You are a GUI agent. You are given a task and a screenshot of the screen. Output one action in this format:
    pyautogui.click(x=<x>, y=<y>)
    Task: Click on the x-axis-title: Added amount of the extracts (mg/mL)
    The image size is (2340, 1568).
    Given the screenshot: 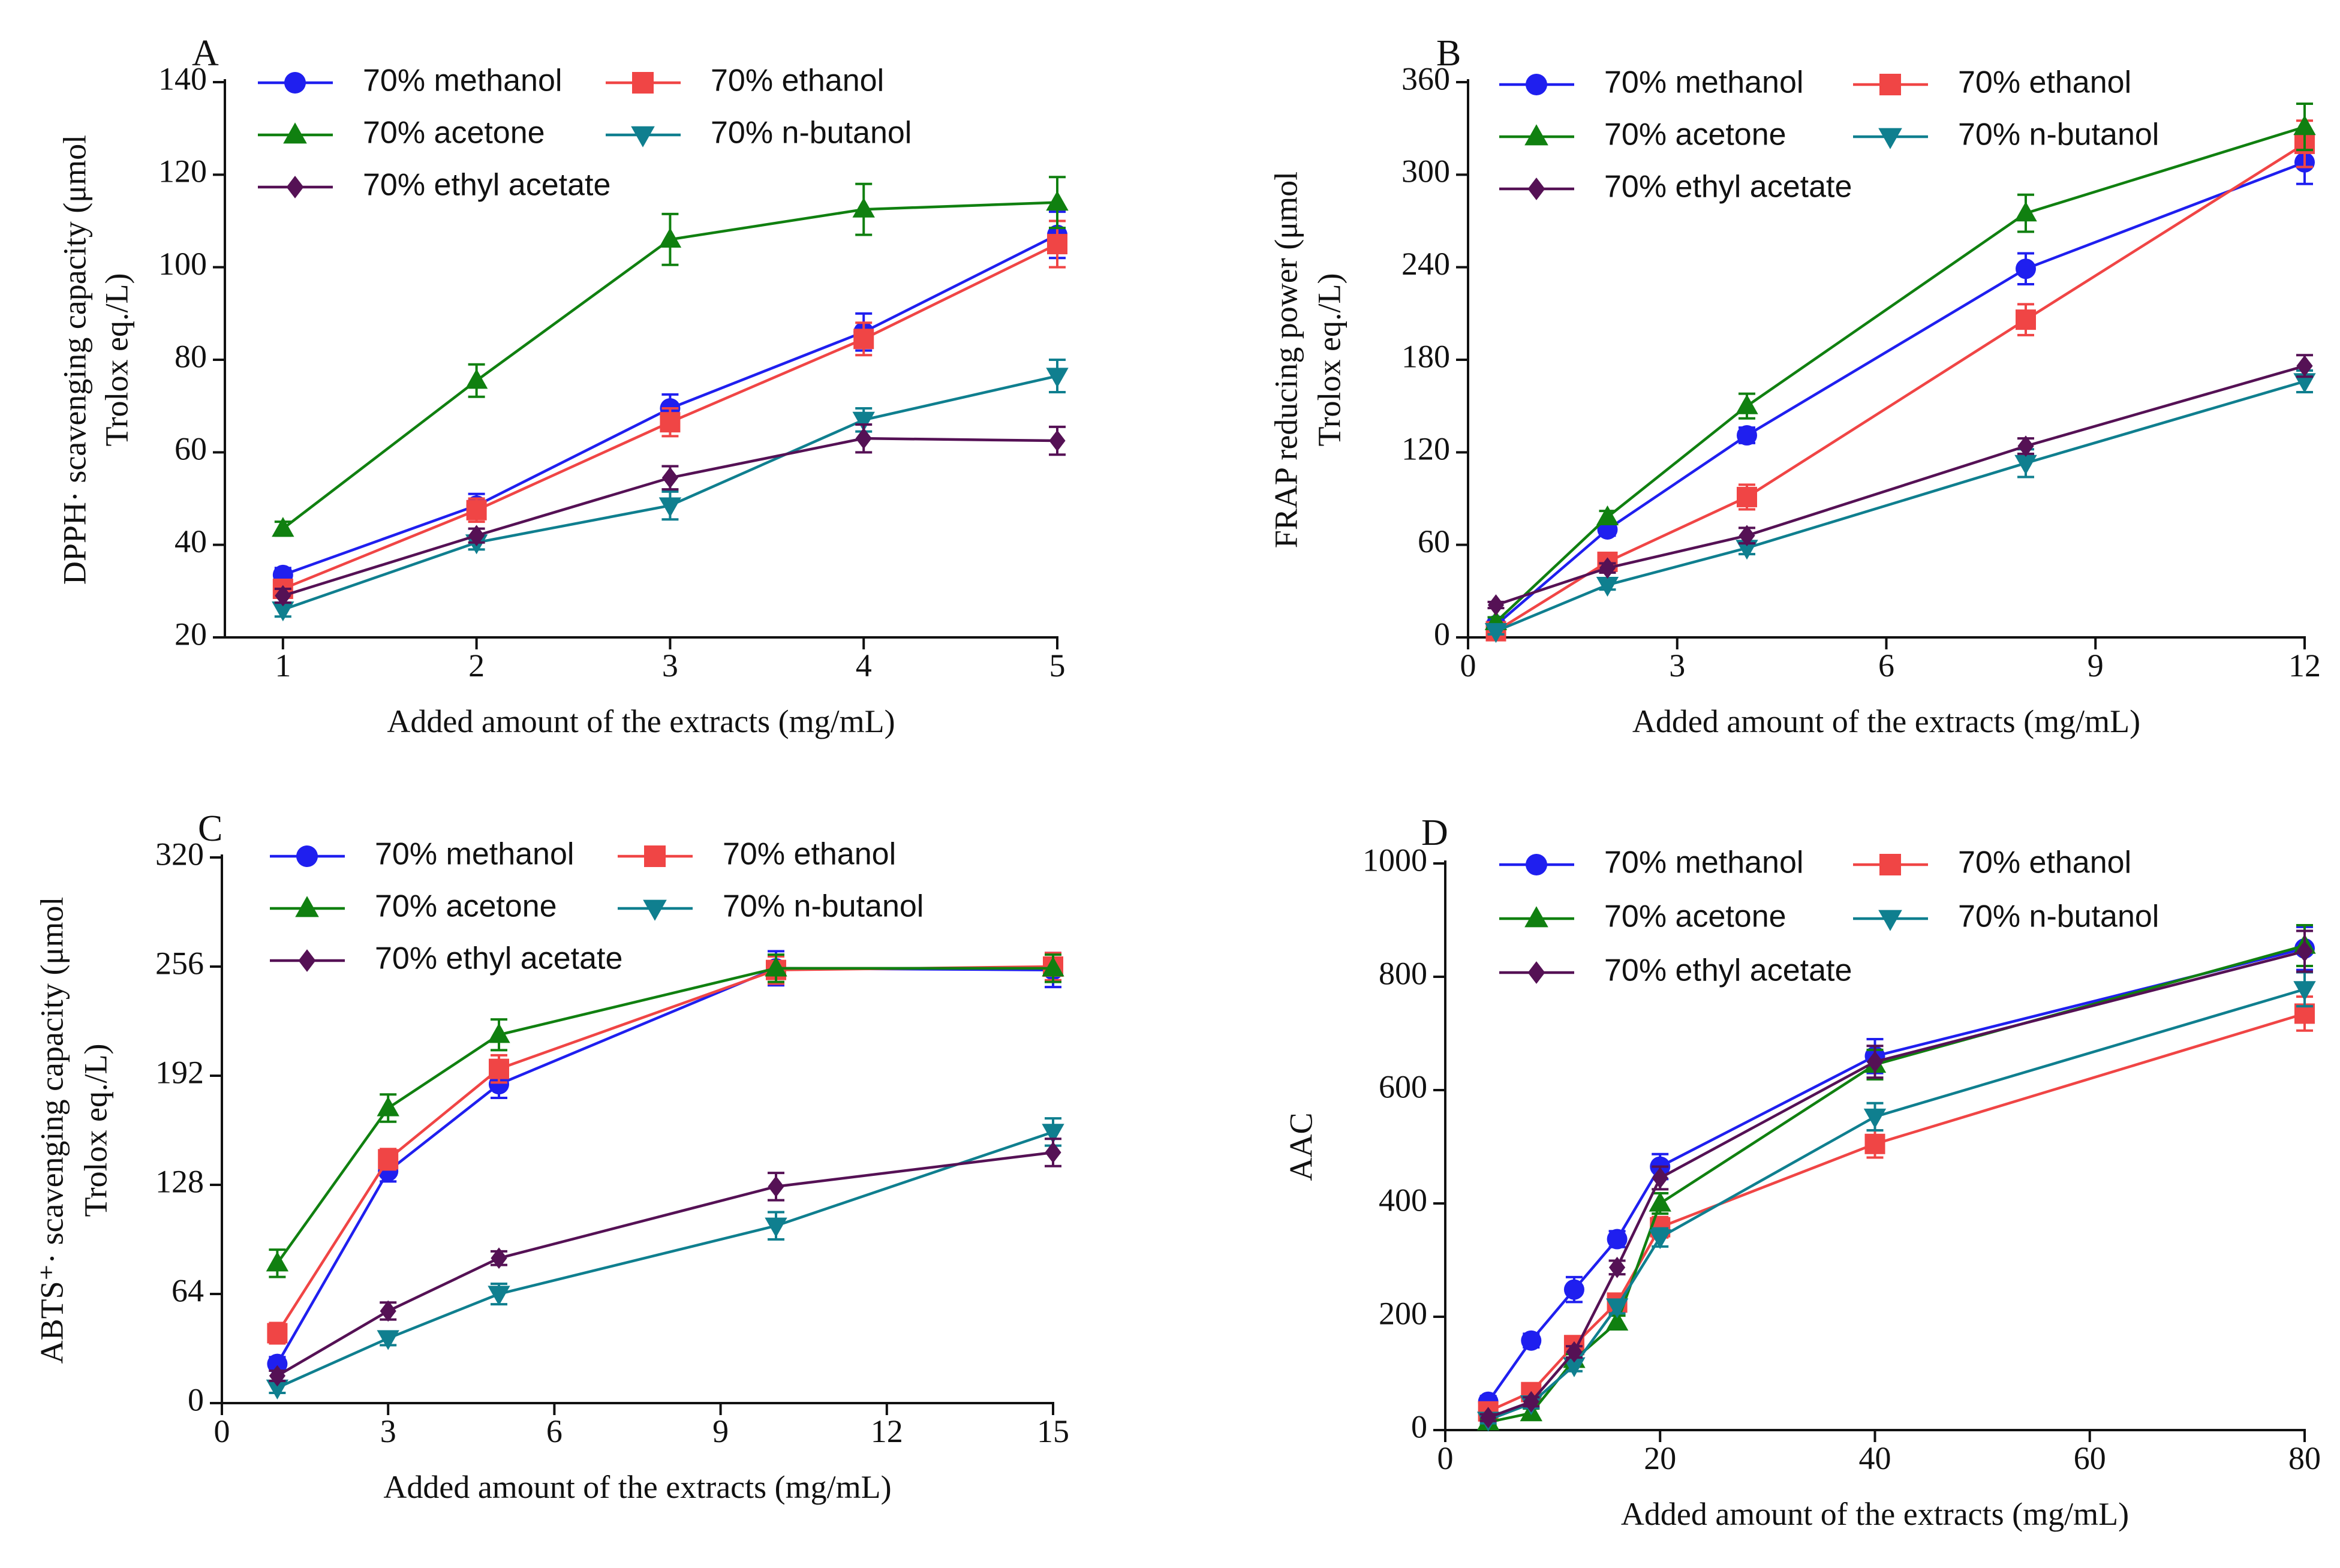 What is the action you would take?
    pyautogui.click(x=637, y=1487)
    